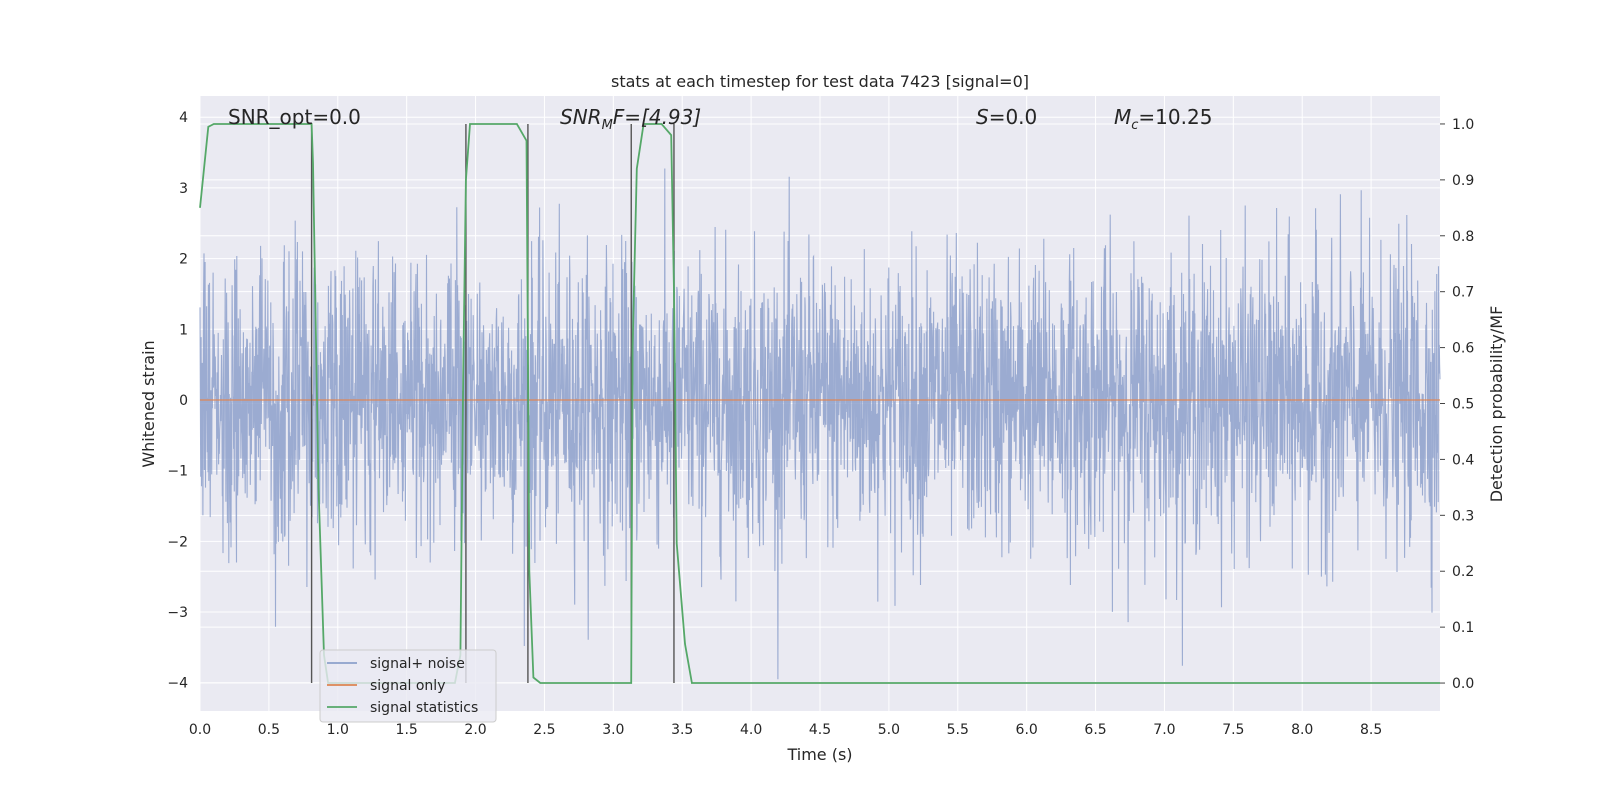 Image resolution: width=1600 pixels, height=800 pixels. What do you see at coordinates (177, 684) in the screenshot?
I see `y-tick-label: −4` at bounding box center [177, 684].